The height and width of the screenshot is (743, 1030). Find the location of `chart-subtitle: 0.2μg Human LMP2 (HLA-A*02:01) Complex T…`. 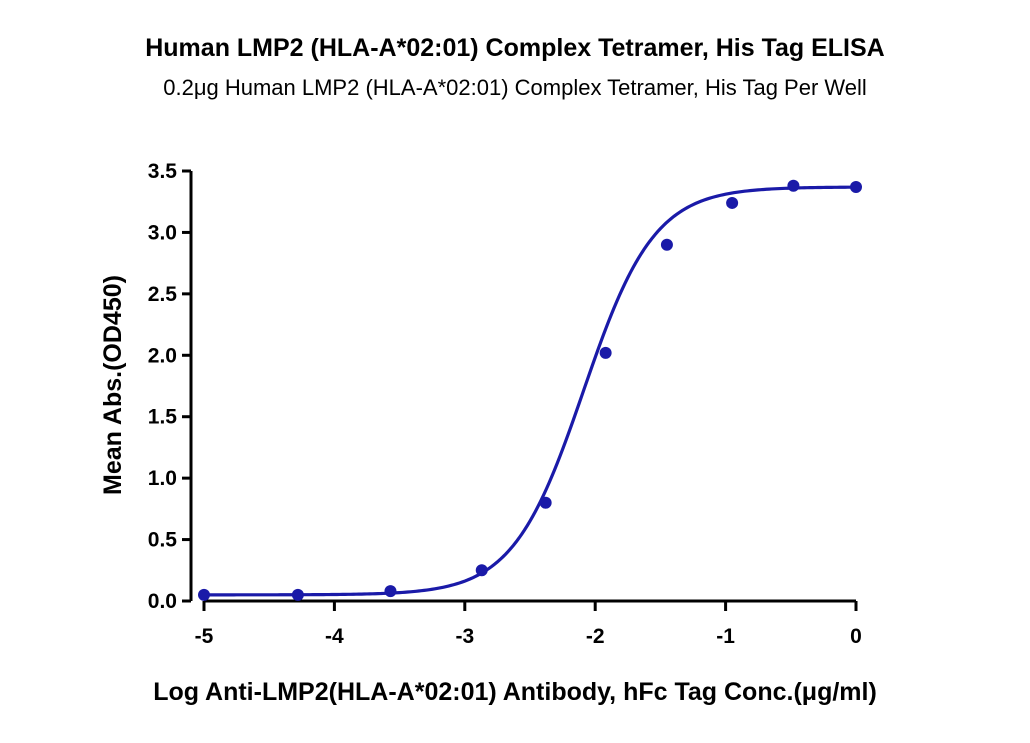

chart-subtitle: 0.2μg Human LMP2 (HLA-A*02:01) Complex T… is located at coordinates (515, 87).